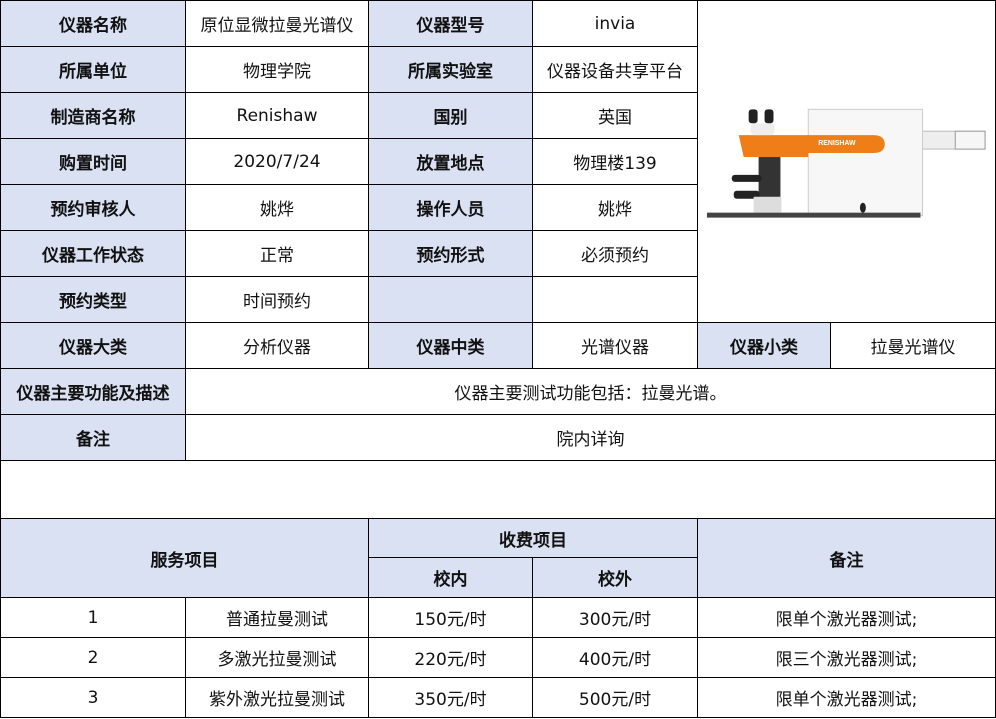  I want to click on header-external: 校外, so click(615, 577).